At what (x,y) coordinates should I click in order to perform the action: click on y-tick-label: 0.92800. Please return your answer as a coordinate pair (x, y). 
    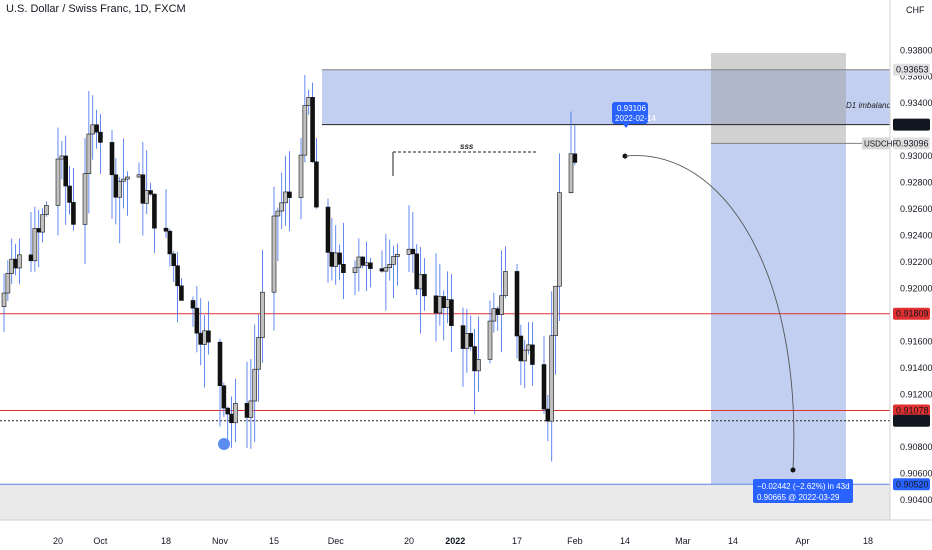
    Looking at the image, I should click on (916, 183).